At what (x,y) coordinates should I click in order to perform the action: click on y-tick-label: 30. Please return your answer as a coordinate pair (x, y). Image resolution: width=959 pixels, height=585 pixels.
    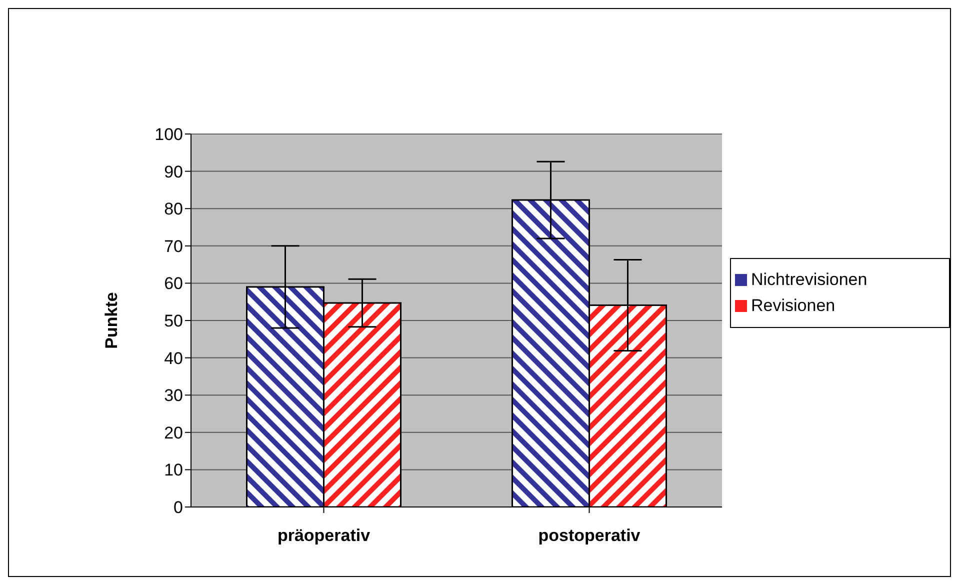
    Looking at the image, I should click on (173, 396).